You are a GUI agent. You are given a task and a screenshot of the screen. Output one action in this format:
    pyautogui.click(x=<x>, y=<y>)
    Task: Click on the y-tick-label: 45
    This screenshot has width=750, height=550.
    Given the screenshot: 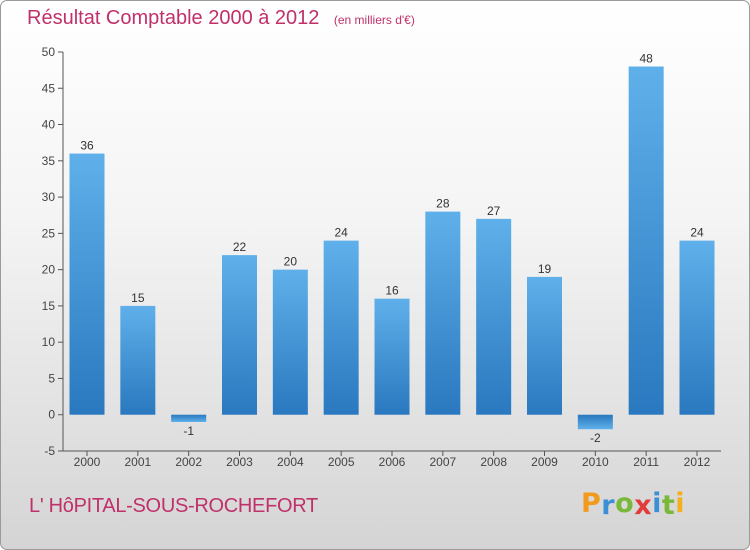 What is the action you would take?
    pyautogui.click(x=49, y=88)
    